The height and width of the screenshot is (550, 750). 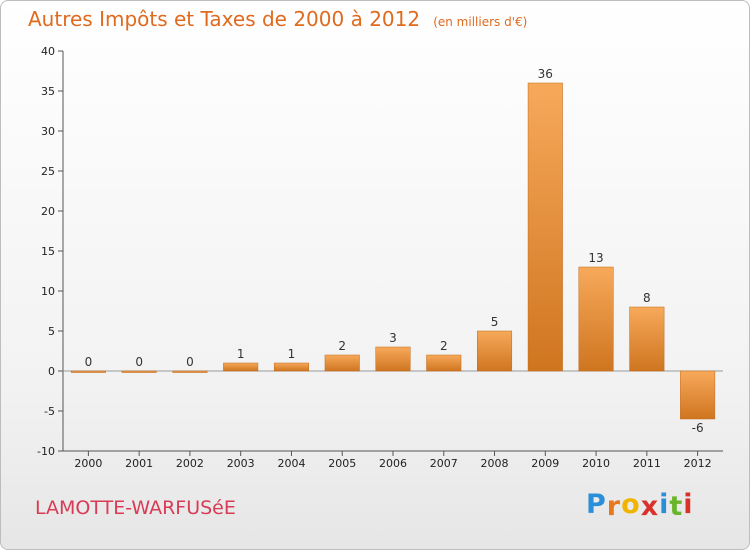 I want to click on bar-2005, so click(x=342, y=363).